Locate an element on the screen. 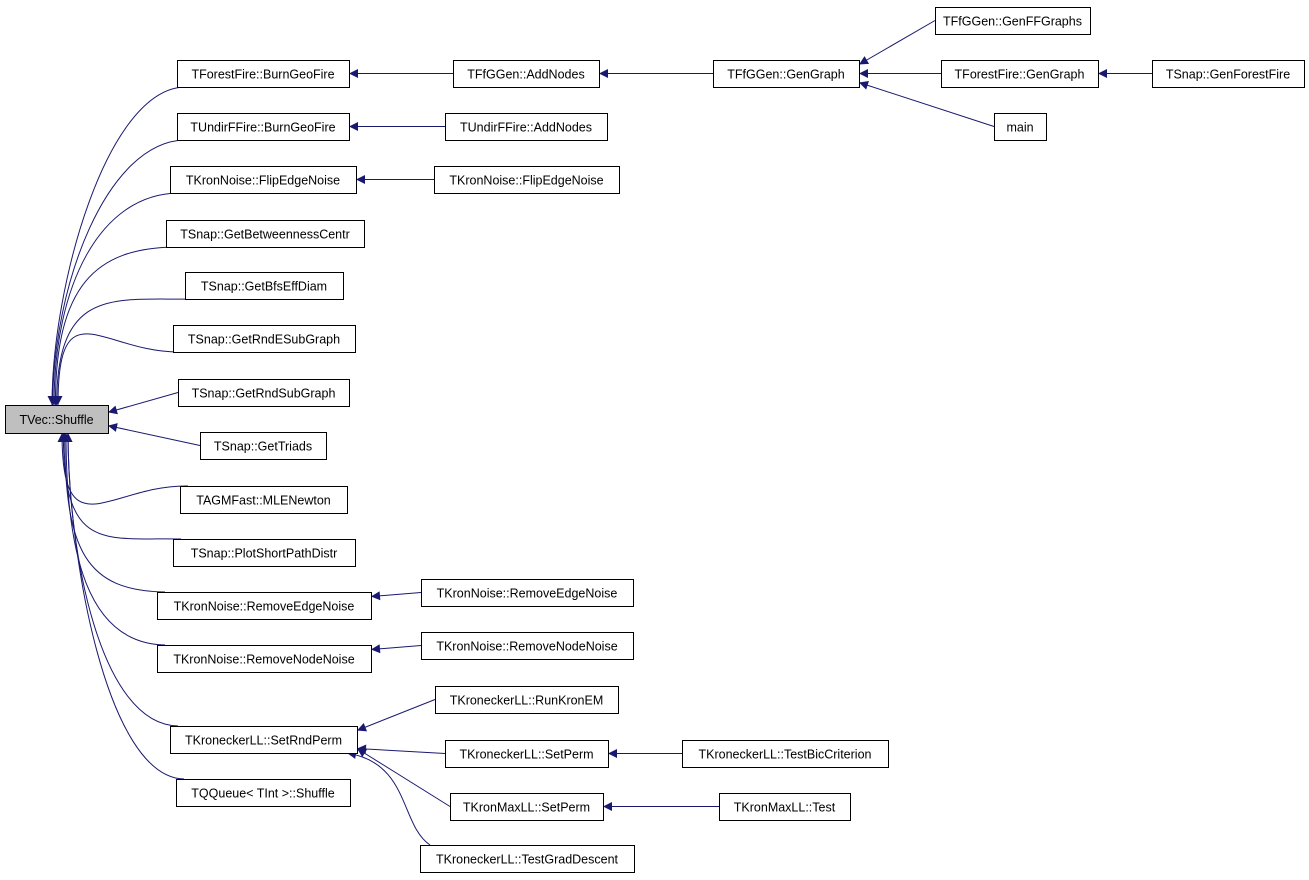 The height and width of the screenshot is (880, 1309). node-grsg: TSnap::GetRndSubGraph is located at coordinates (264, 393).